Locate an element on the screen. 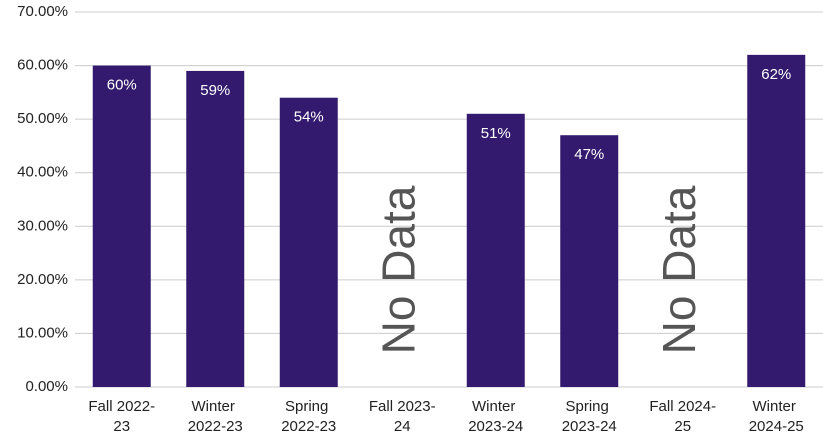 Image resolution: width=823 pixels, height=437 pixels. y-tick-label: 50.00% is located at coordinates (42, 118).